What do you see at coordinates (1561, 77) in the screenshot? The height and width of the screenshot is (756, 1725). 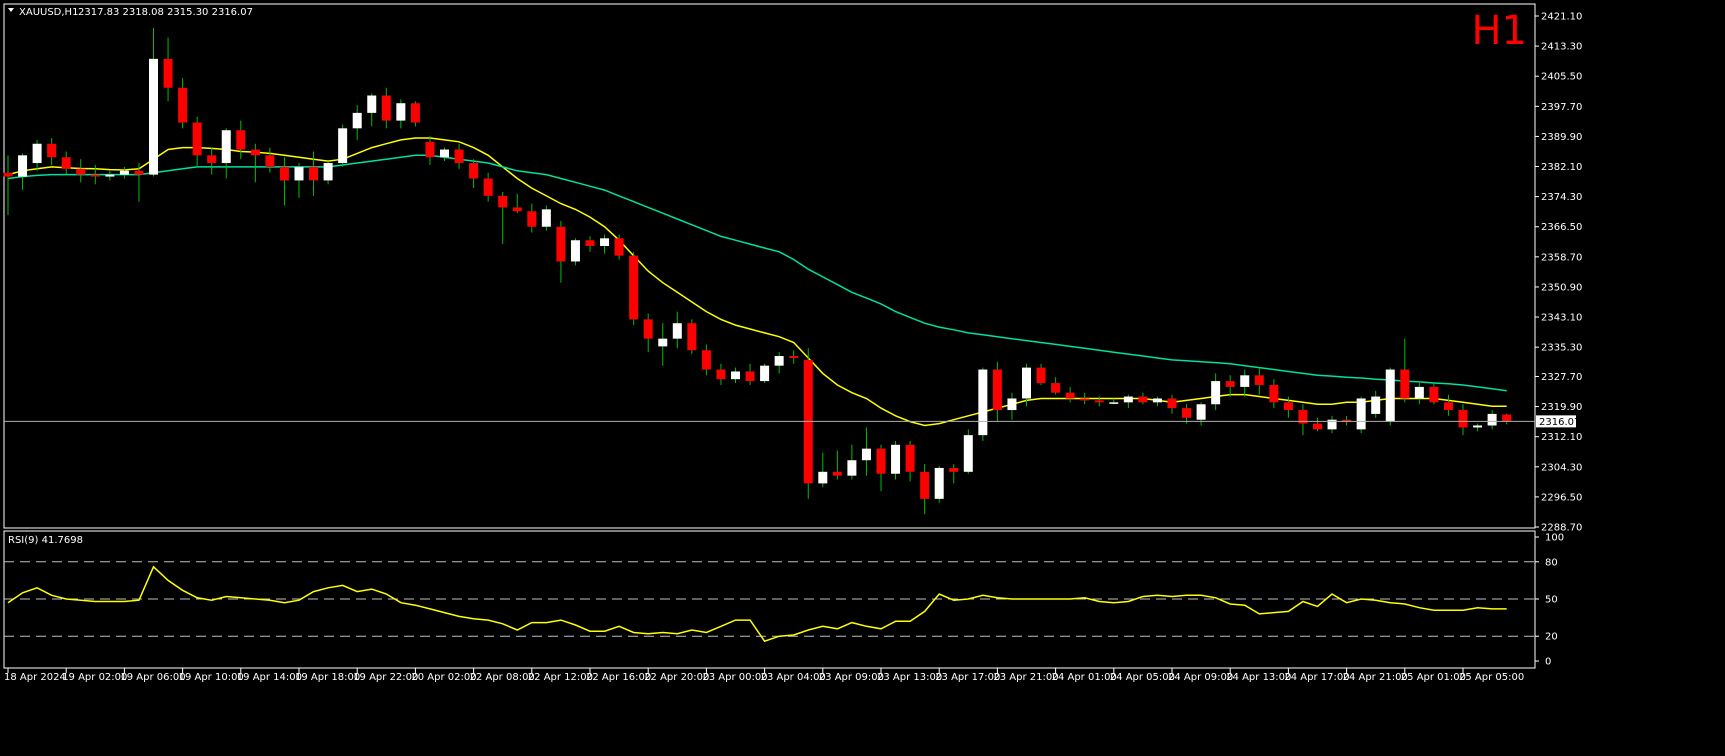 I see `price-tick-label: 2405.50` at bounding box center [1561, 77].